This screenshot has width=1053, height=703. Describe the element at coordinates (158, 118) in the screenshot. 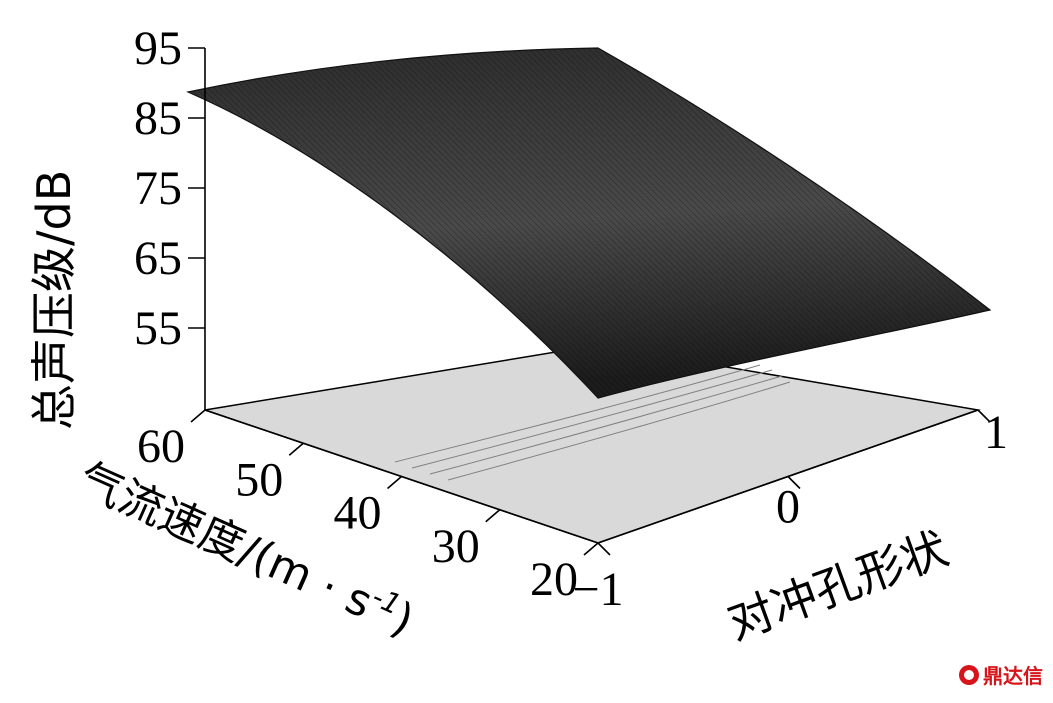

I see `z-tick-label: 85` at that location.